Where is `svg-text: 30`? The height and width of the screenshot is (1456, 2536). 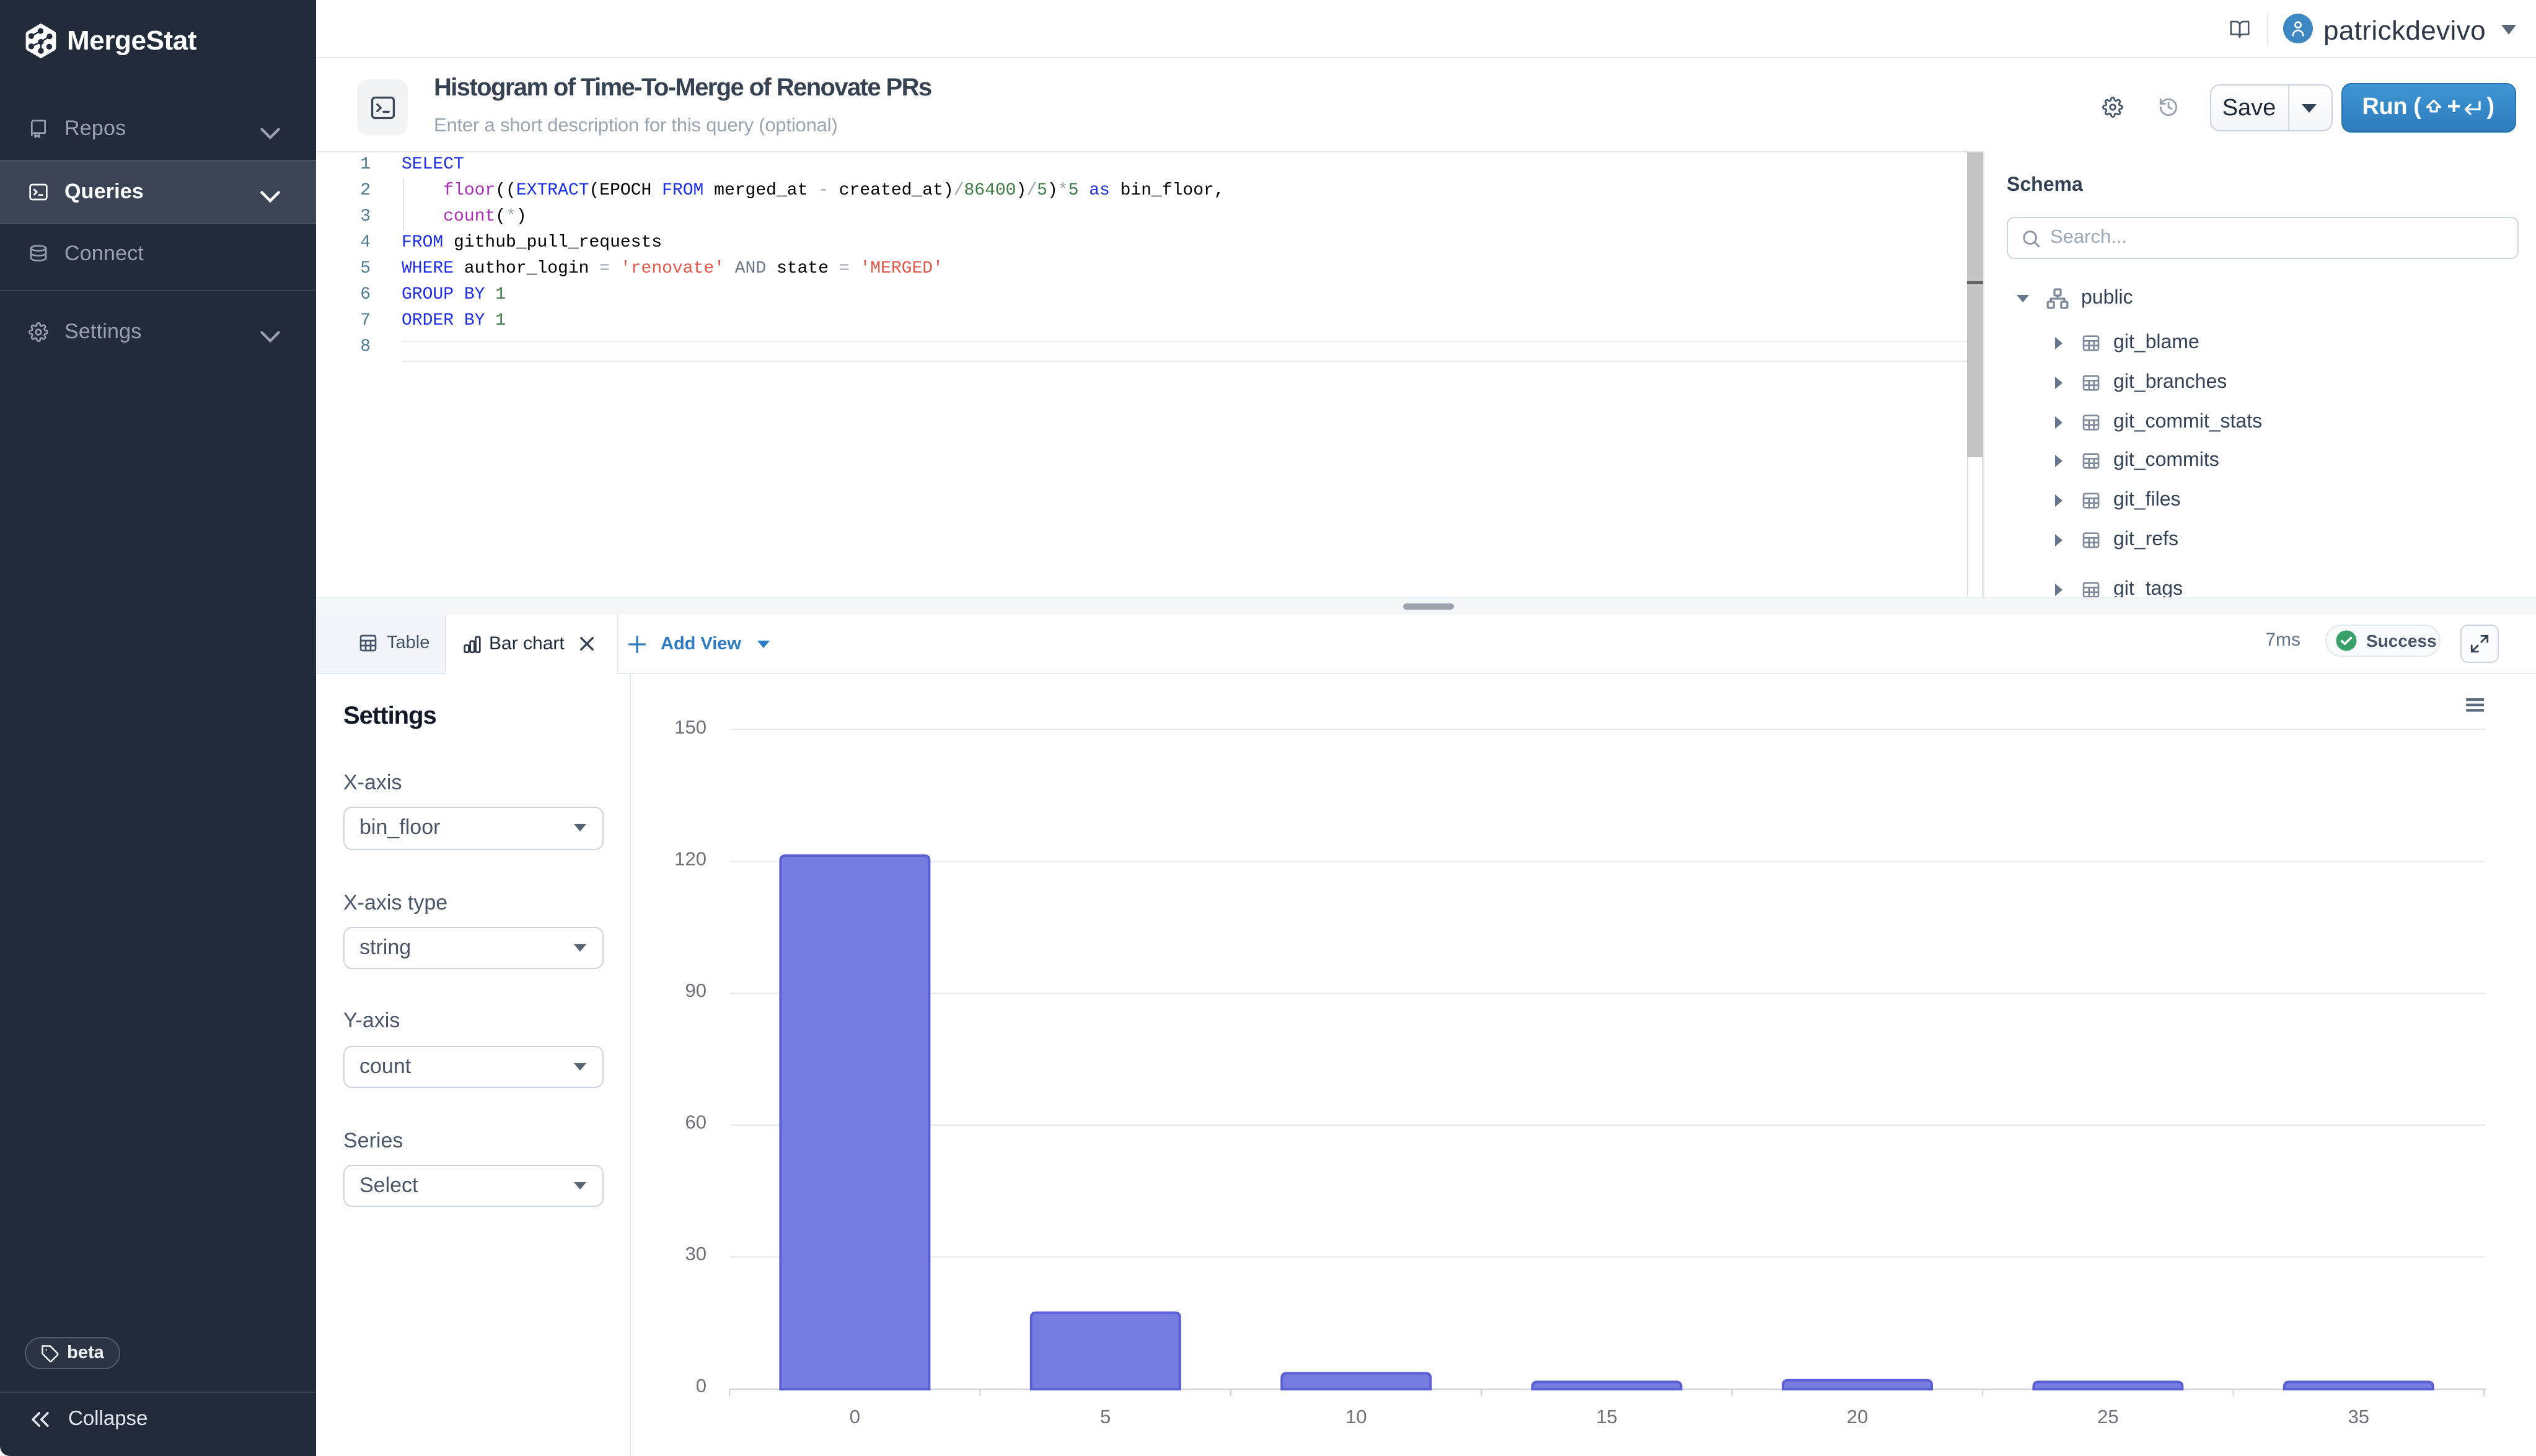
svg-text: 30 is located at coordinates (696, 1253).